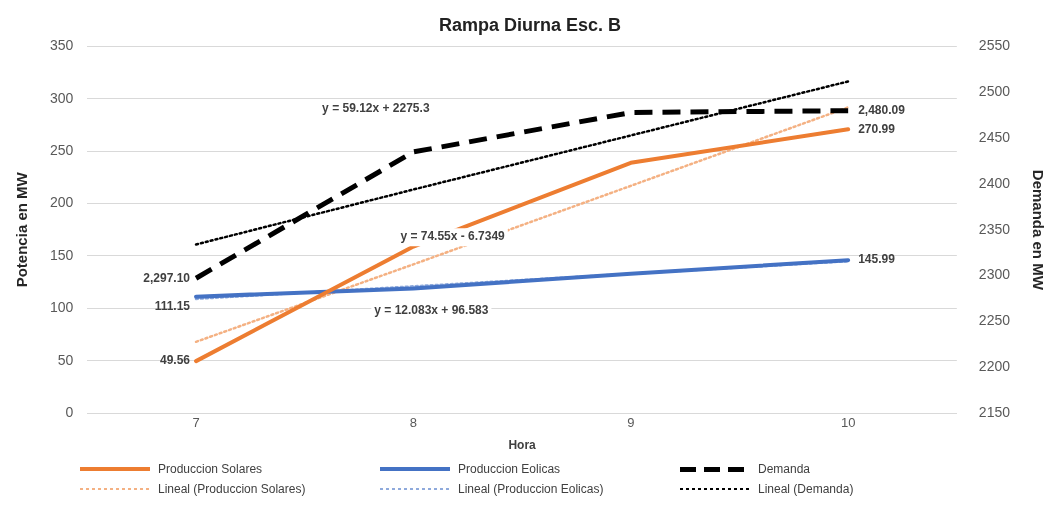 This screenshot has height=517, width=1060. I want to click on y-axis-title: Potencia en MW, so click(22, 229).